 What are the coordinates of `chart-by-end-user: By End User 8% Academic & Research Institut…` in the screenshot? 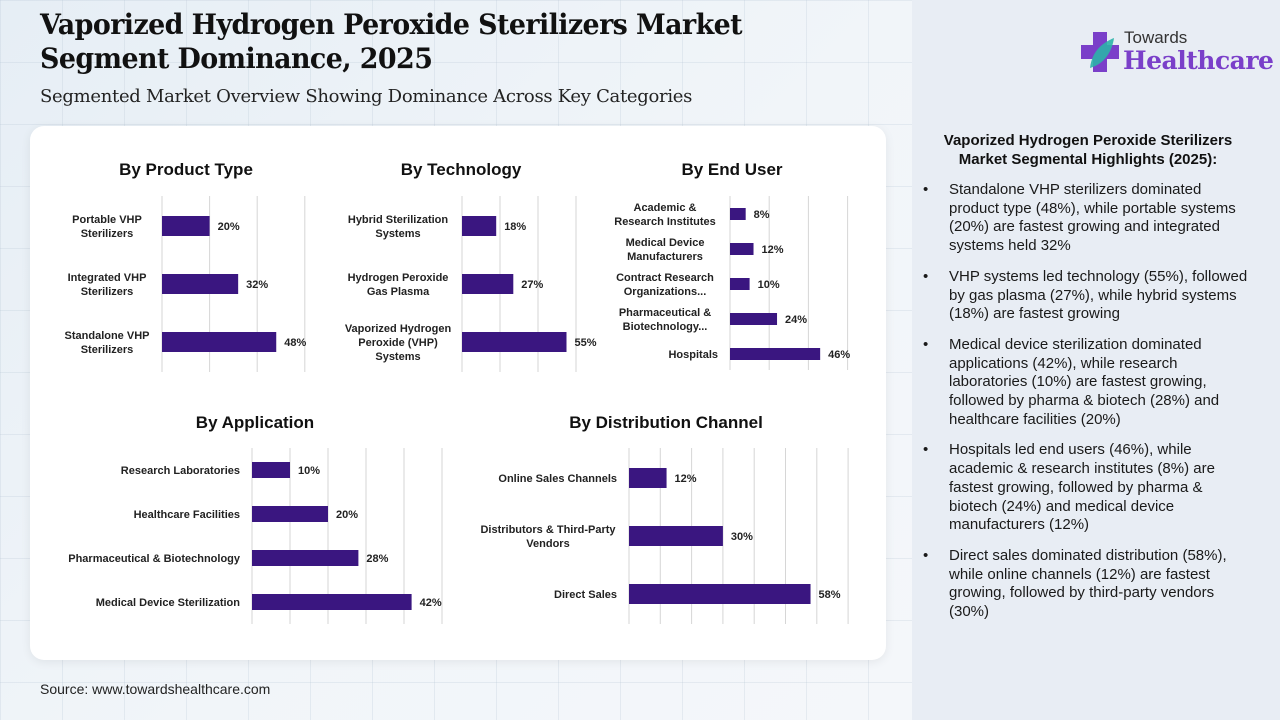 It's located at (732, 265).